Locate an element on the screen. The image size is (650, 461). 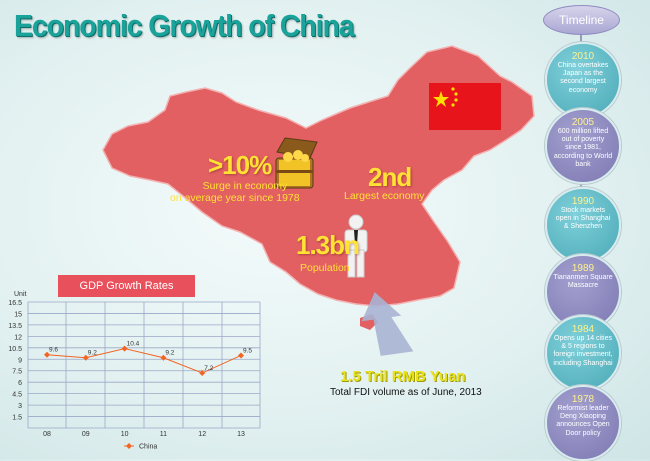
y-tick-label: 9 is located at coordinates (20, 360).